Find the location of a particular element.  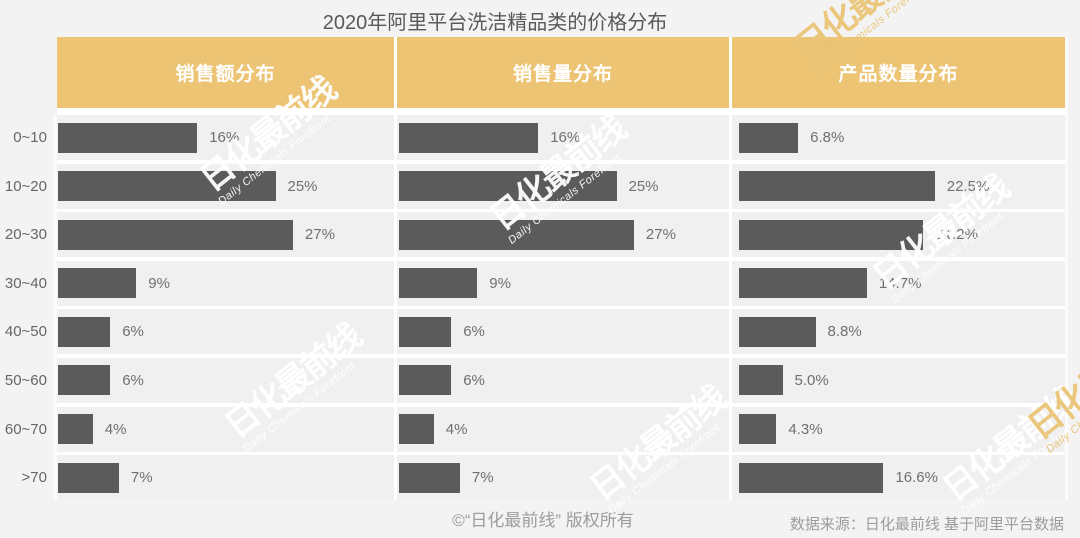

bar-value-label: 22.5% is located at coordinates (968, 186).